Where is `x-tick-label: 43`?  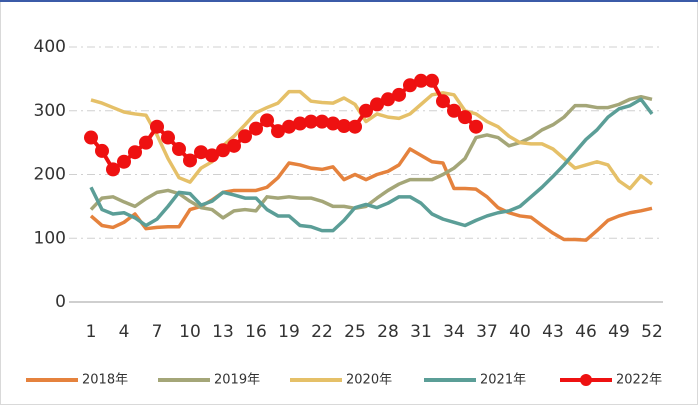
x-tick-label: 43 is located at coordinates (553, 332).